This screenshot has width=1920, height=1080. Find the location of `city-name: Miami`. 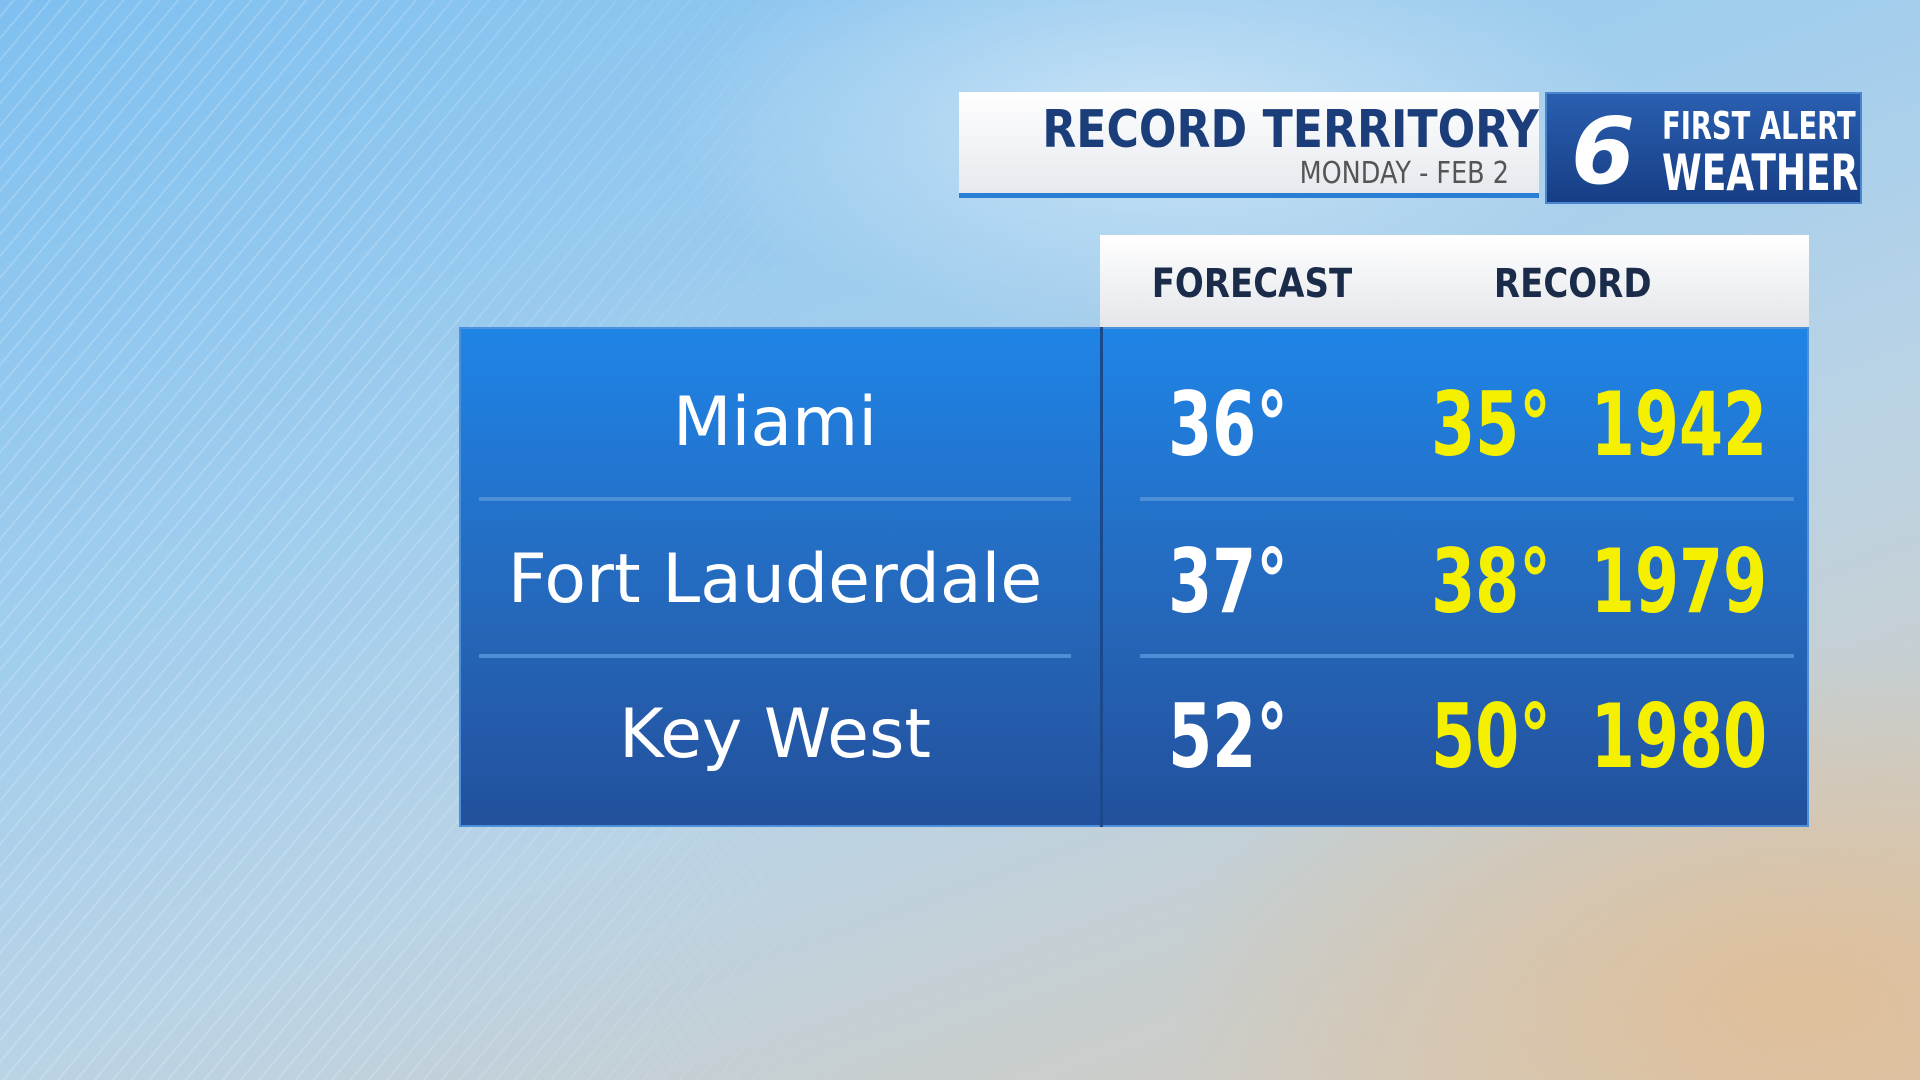

city-name: Miami is located at coordinates (775, 422).